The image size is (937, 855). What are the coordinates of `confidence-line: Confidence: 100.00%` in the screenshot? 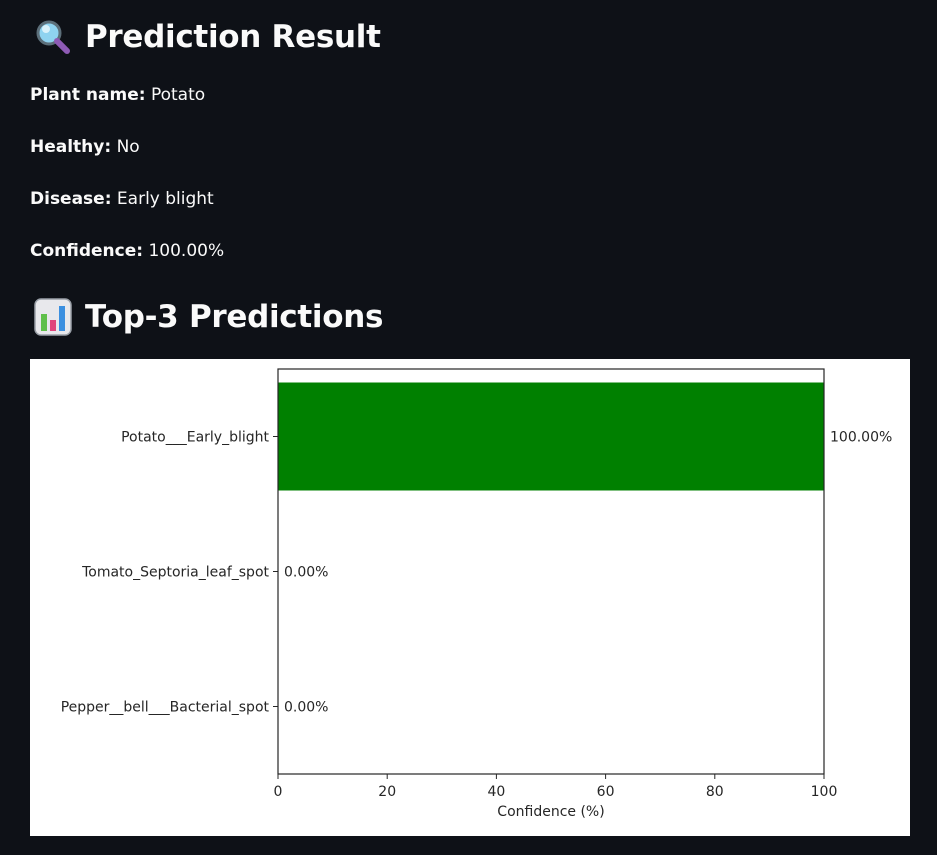 It's located at (127, 251).